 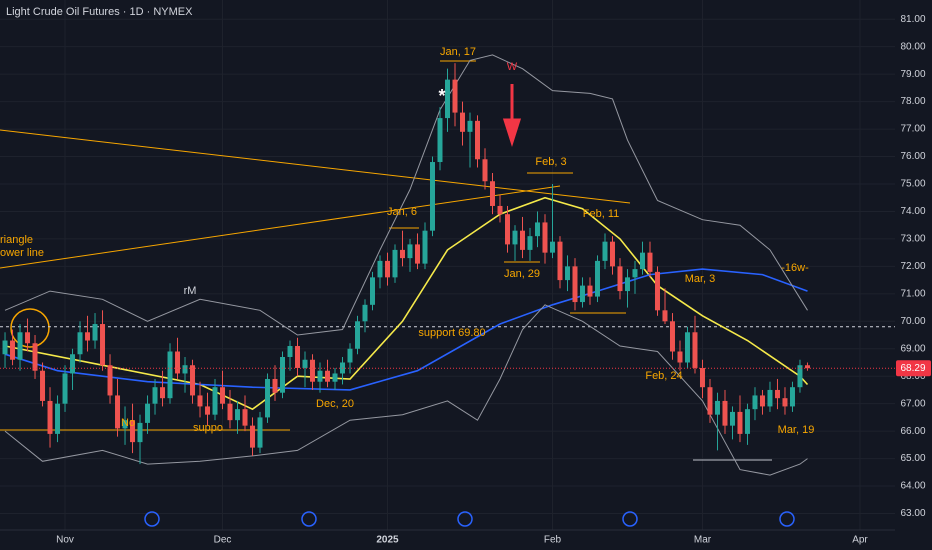 What do you see at coordinates (223, 540) in the screenshot?
I see `x-tick-label: Dec` at bounding box center [223, 540].